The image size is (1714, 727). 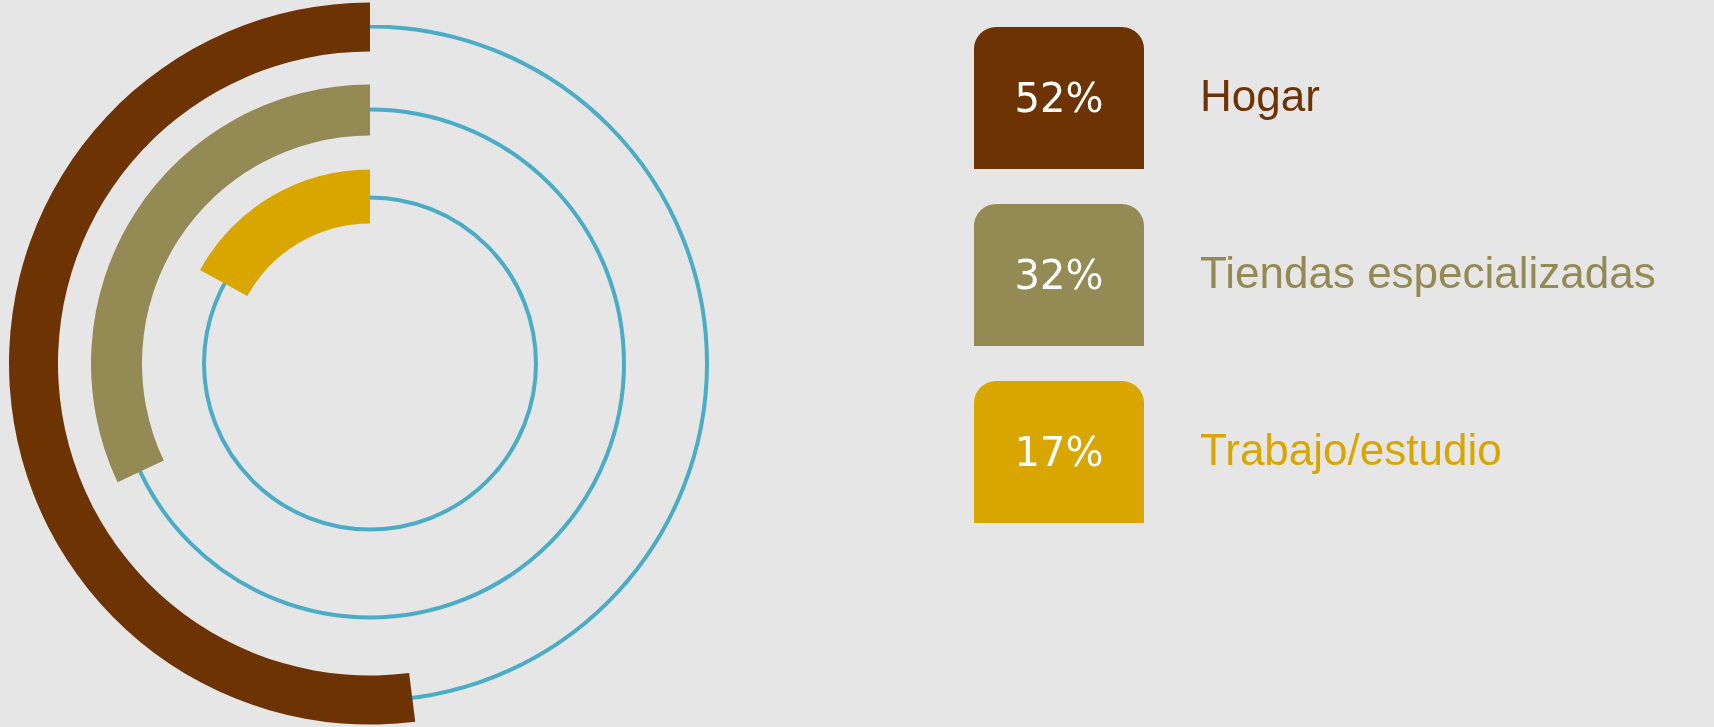 What do you see at coordinates (1428, 273) in the screenshot?
I see `category-label: Tiendas especializadas` at bounding box center [1428, 273].